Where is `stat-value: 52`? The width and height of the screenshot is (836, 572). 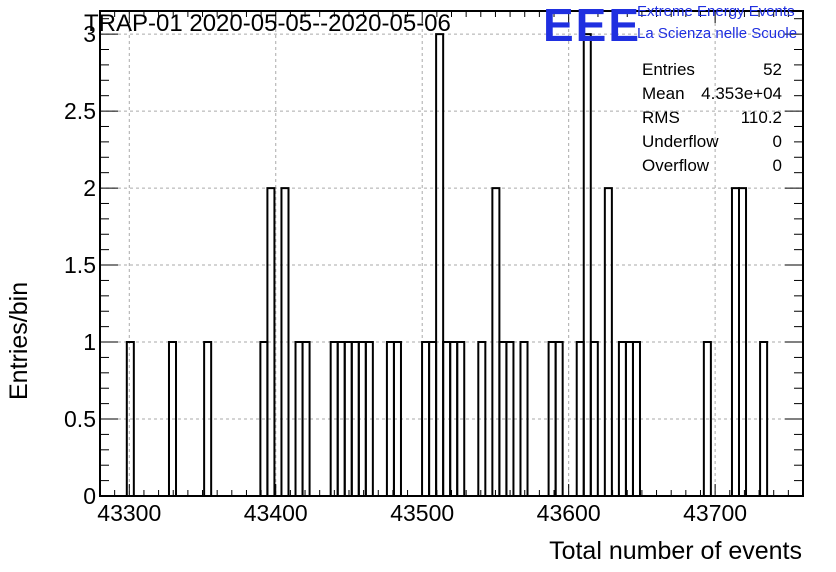 stat-value: 52 is located at coordinates (772, 69).